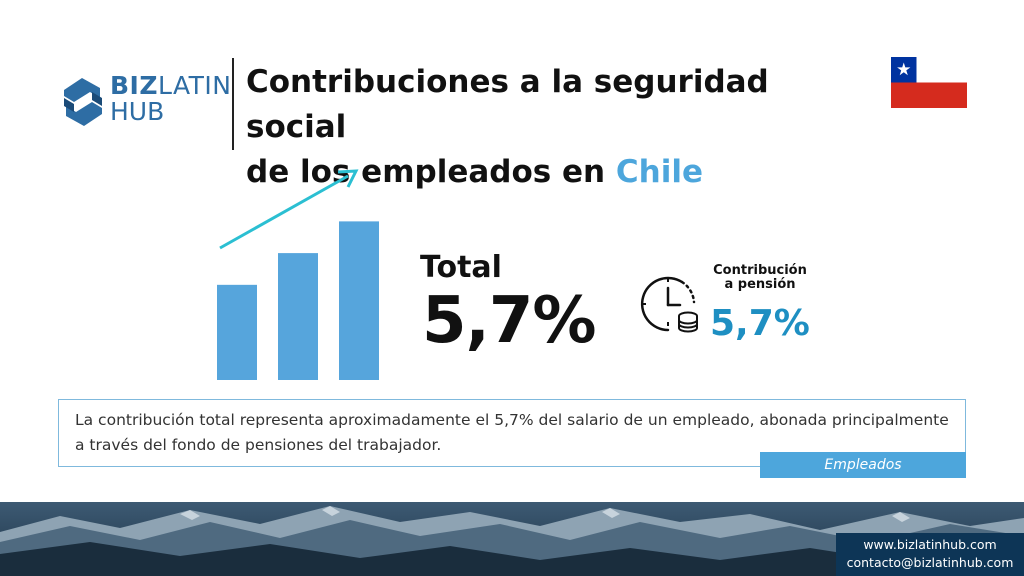  What do you see at coordinates (348, 178) in the screenshot?
I see `growth-arrow-head-icon` at bounding box center [348, 178].